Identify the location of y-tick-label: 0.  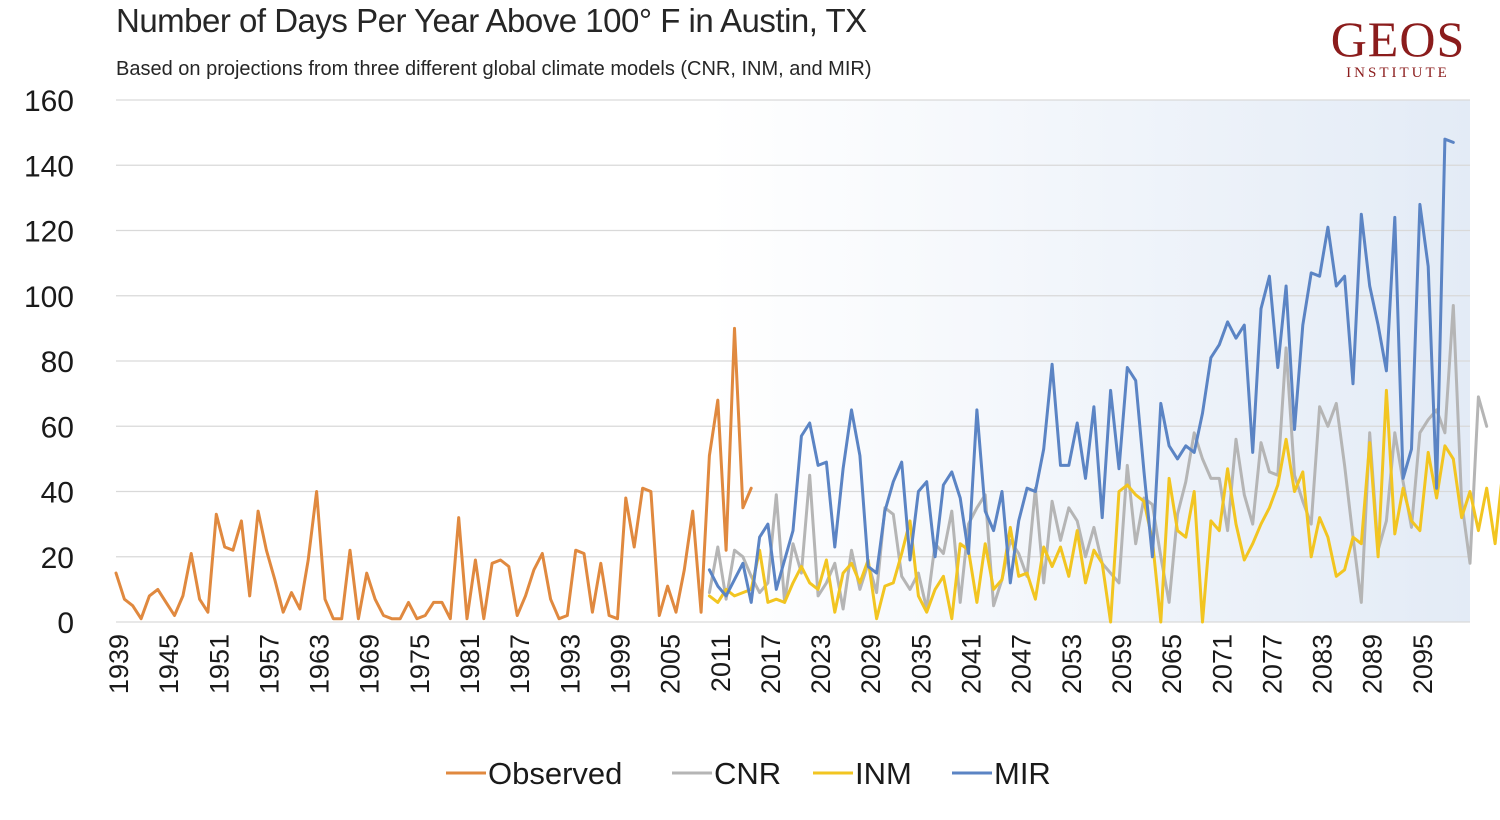
(65, 623).